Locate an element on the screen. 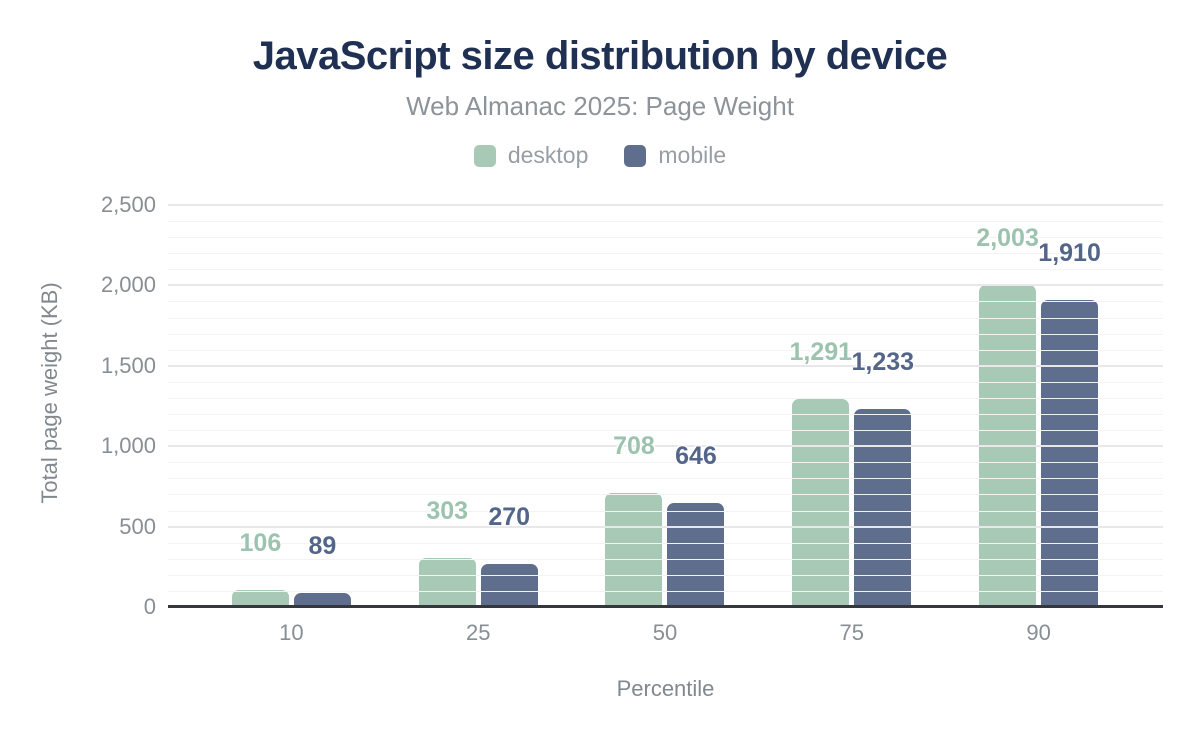 Image resolution: width=1200 pixels, height=742 pixels. bar-slot-desktop-p10: 106 is located at coordinates (260, 568).